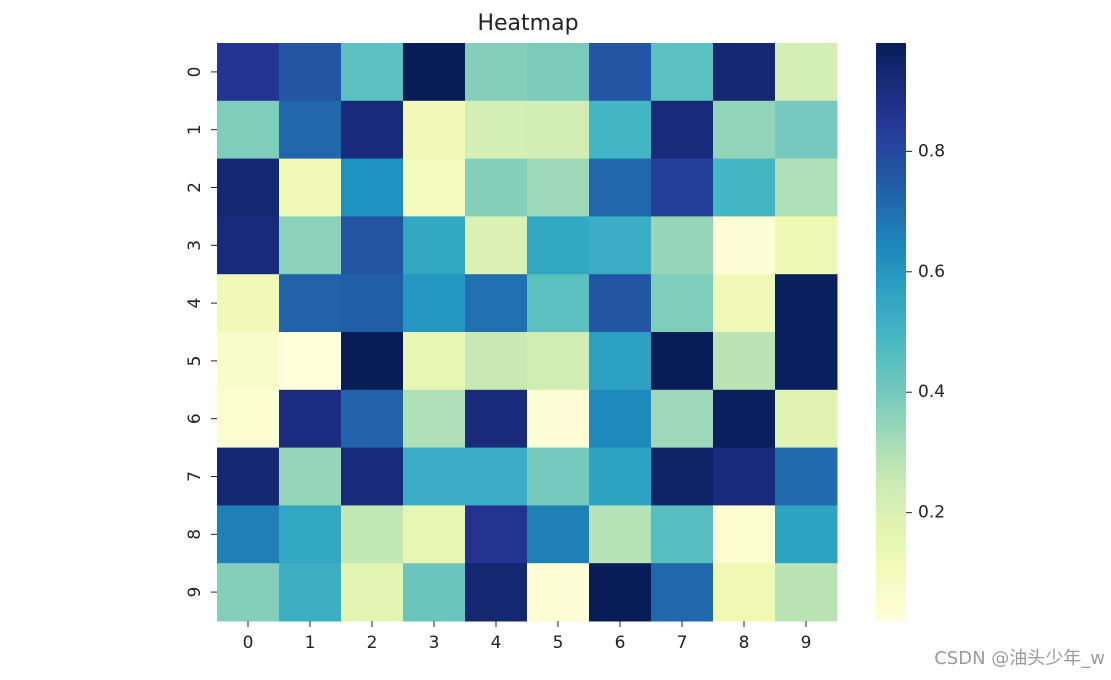  Describe the element at coordinates (806, 303) in the screenshot. I see `heatmap-cell-r4-c9` at that location.